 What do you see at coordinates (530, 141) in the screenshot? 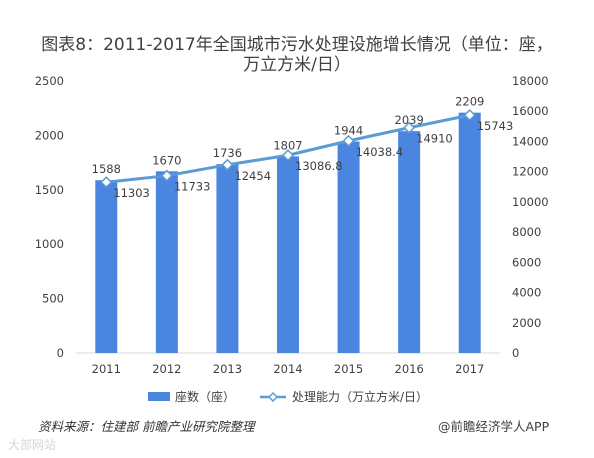
I see `y-right-tick-label: 14000` at bounding box center [530, 141].